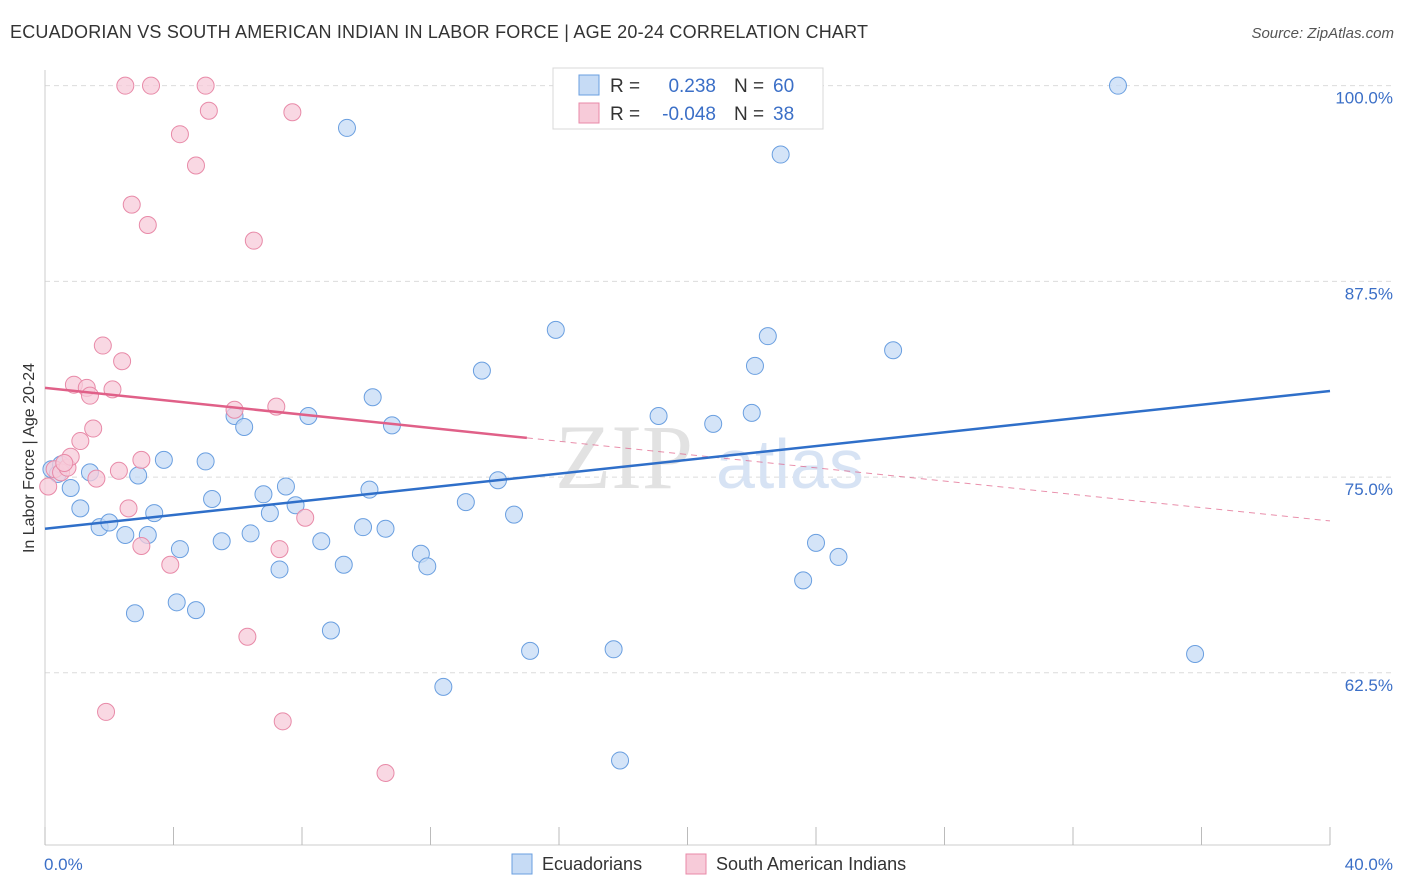  I want to click on y-tick-label: 75.0%, so click(1369, 489).